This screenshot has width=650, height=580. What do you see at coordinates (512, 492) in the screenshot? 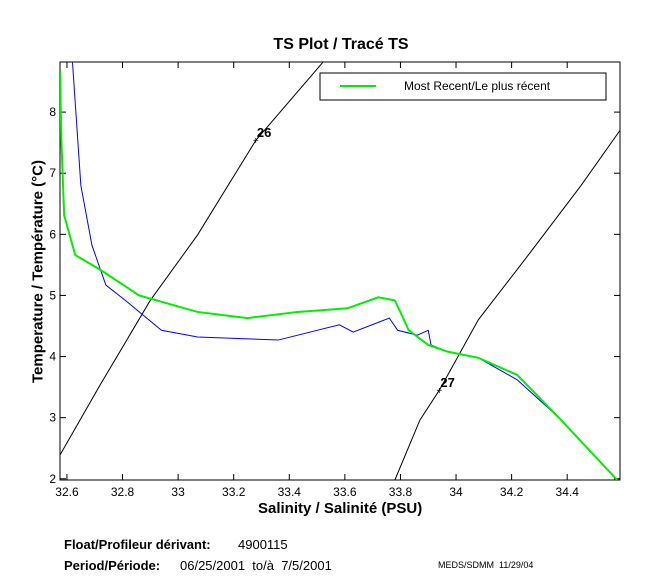
I see `x-tick-label: 34.2` at bounding box center [512, 492].